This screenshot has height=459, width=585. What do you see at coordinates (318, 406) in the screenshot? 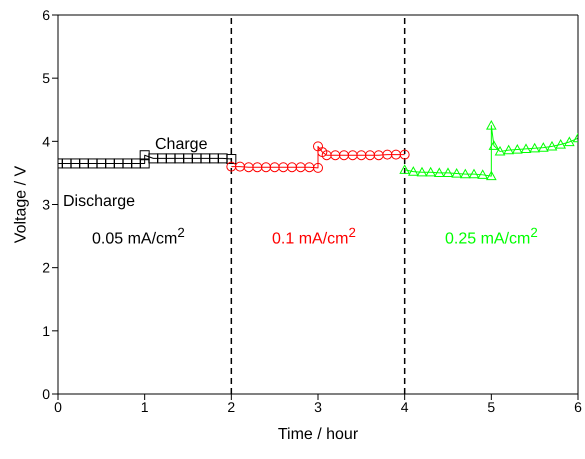
I see `x-tick-label: 3` at bounding box center [318, 406].